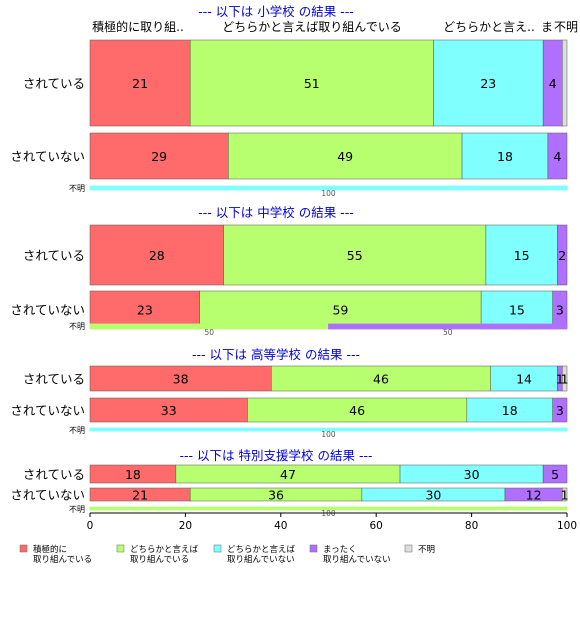 The image size is (580, 636). Describe the element at coordinates (276, 354) in the screenshot. I see `panel-title: --- 以下は 高等学校 の結果 ---` at that location.